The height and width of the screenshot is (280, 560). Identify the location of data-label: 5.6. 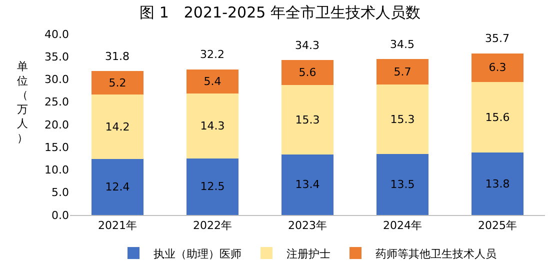
(307, 72).